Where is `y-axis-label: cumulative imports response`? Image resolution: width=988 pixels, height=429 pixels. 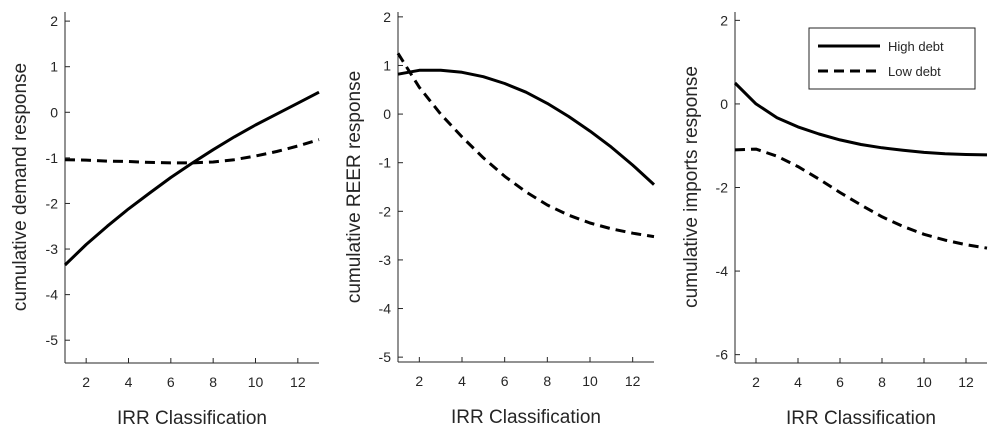
y-axis-label: cumulative imports response is located at coordinates (691, 187).